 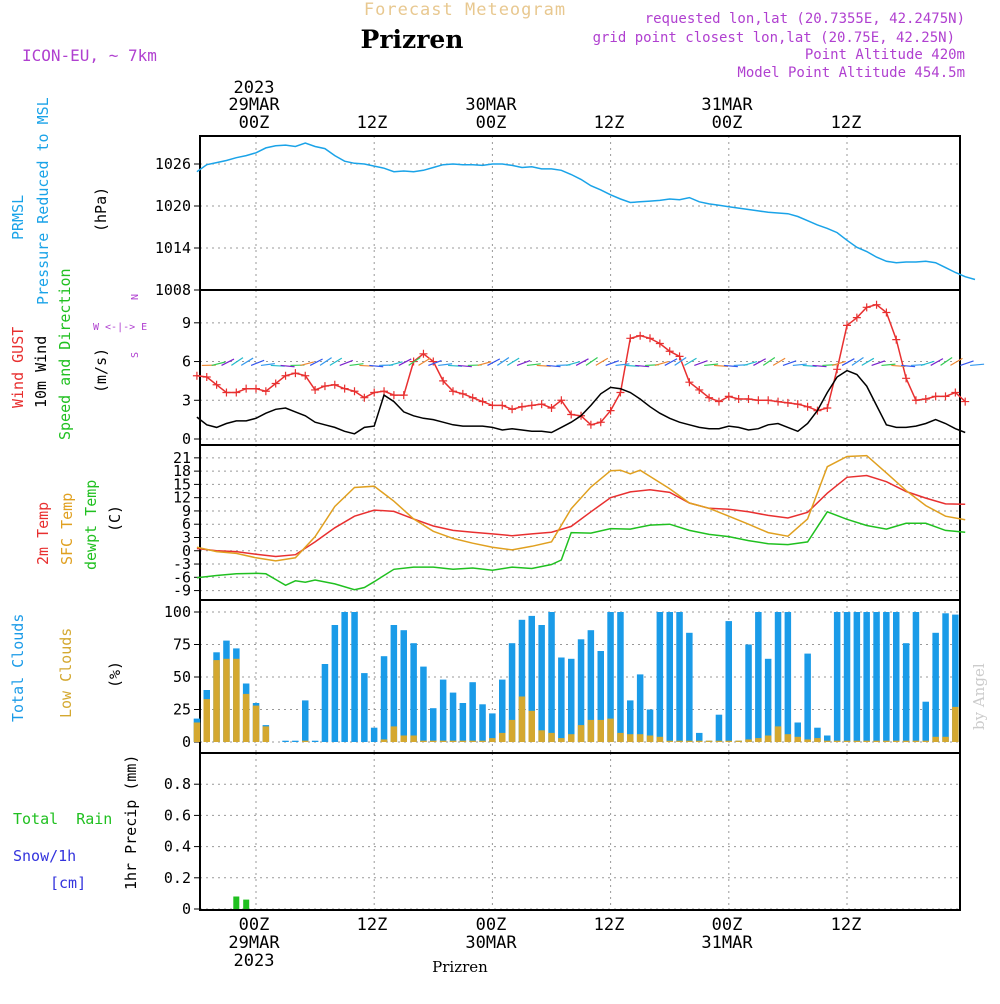 What do you see at coordinates (173, 248) in the screenshot?
I see `y-tick-label: 1014` at bounding box center [173, 248].